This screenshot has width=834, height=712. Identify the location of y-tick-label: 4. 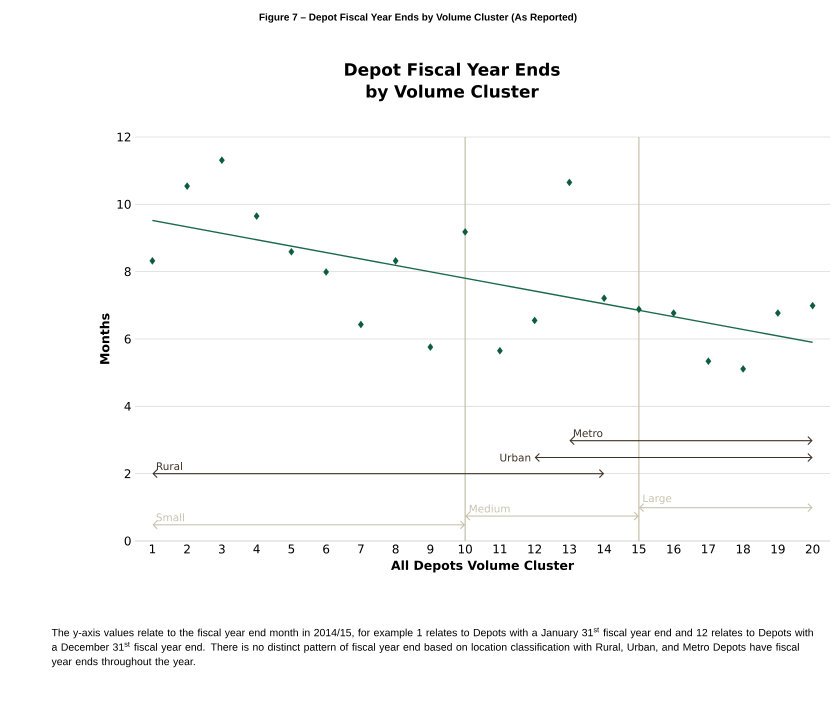
(127, 406).